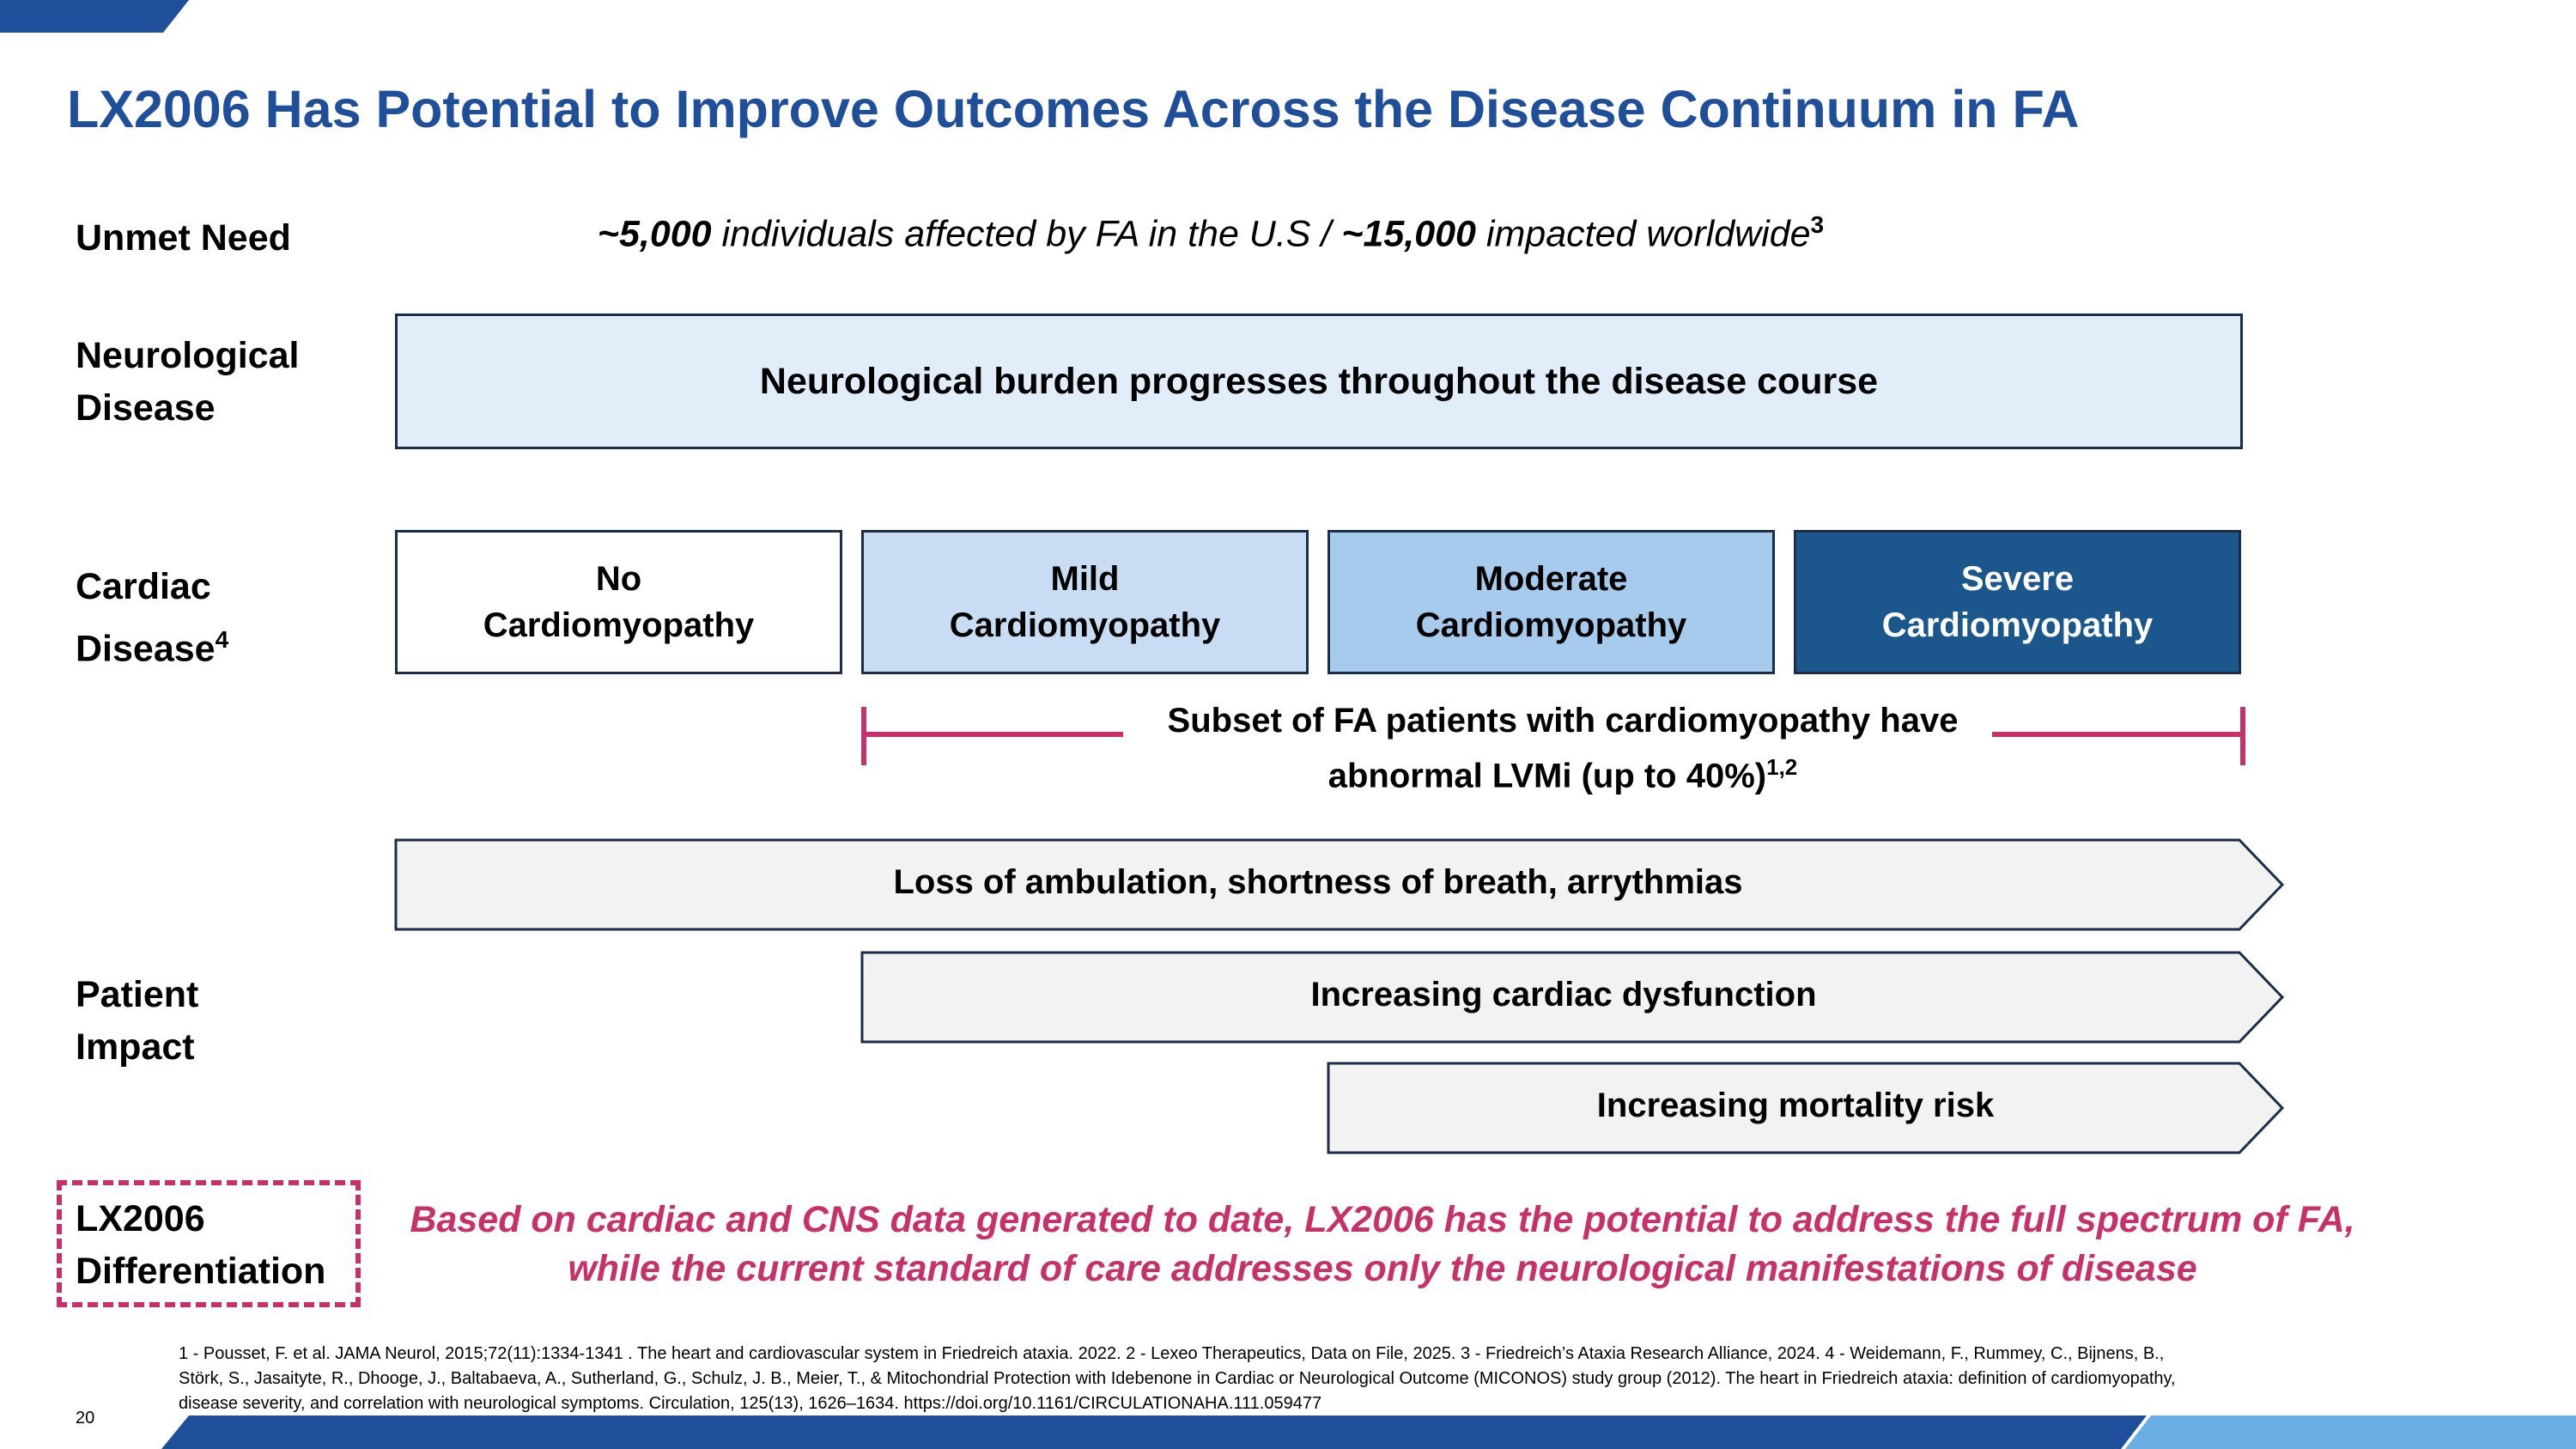 Image resolution: width=2576 pixels, height=1449 pixels. Describe the element at coordinates (1368, 1432) in the screenshot. I see `bottom-accent-bar` at that location.